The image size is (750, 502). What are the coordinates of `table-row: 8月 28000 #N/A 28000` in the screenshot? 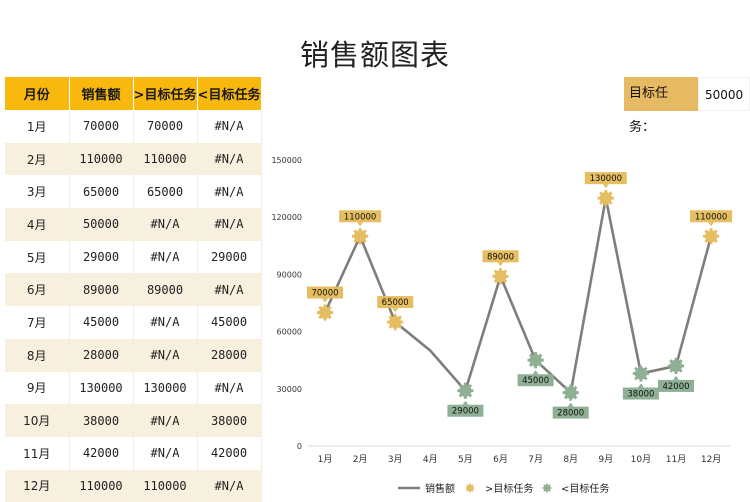 It's located at (133, 355).